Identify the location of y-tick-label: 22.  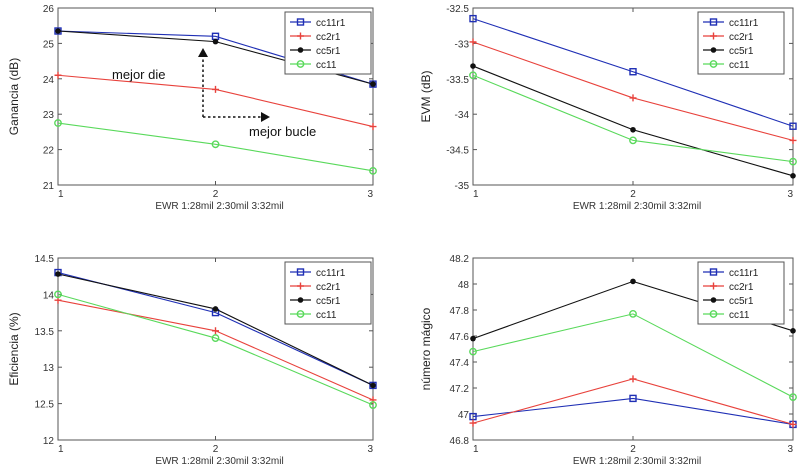
(49, 151).